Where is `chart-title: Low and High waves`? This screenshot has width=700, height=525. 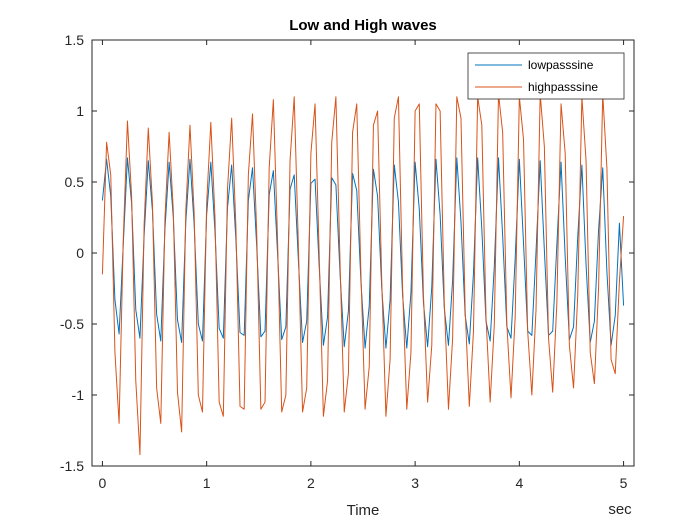 chart-title: Low and High waves is located at coordinates (363, 25).